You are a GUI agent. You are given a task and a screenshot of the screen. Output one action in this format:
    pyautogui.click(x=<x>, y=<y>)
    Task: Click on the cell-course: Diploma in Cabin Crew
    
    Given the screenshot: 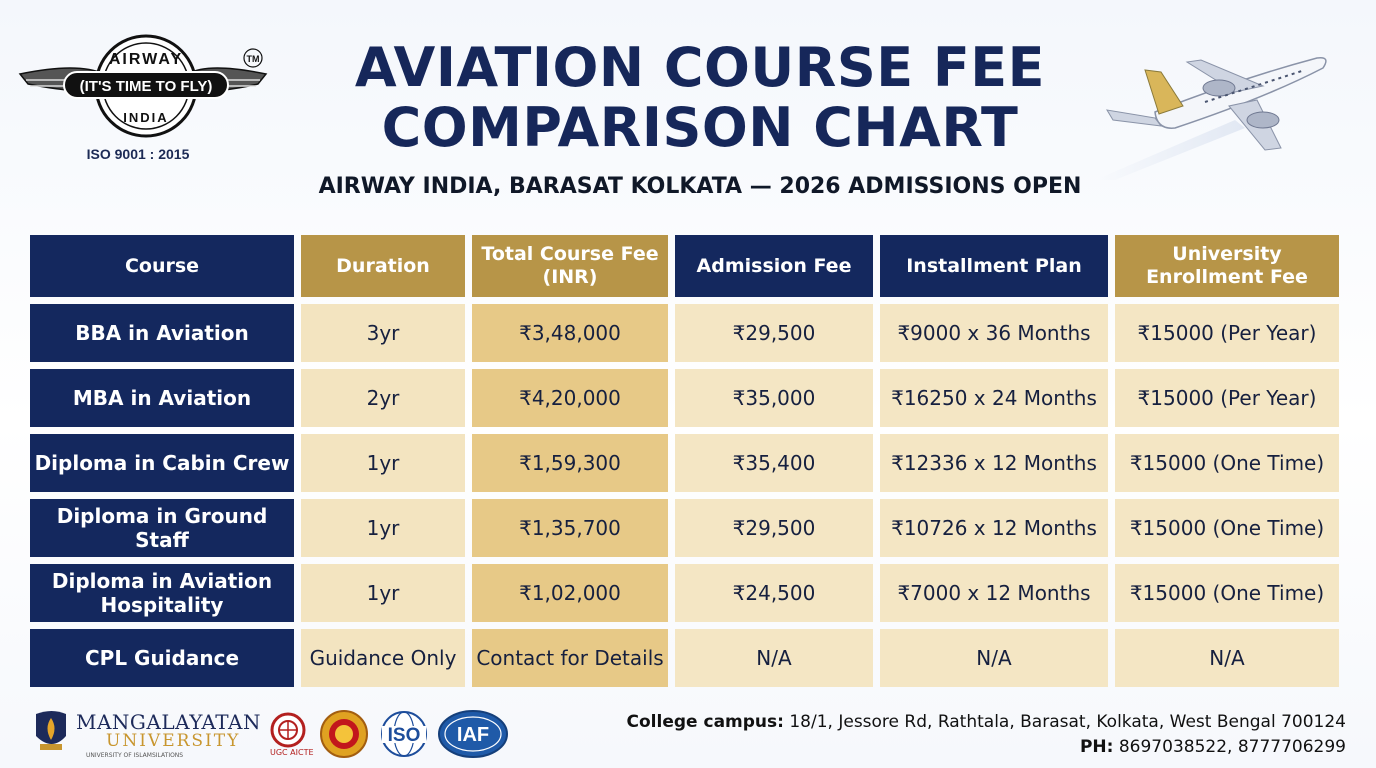 What is the action you would take?
    pyautogui.click(x=162, y=463)
    